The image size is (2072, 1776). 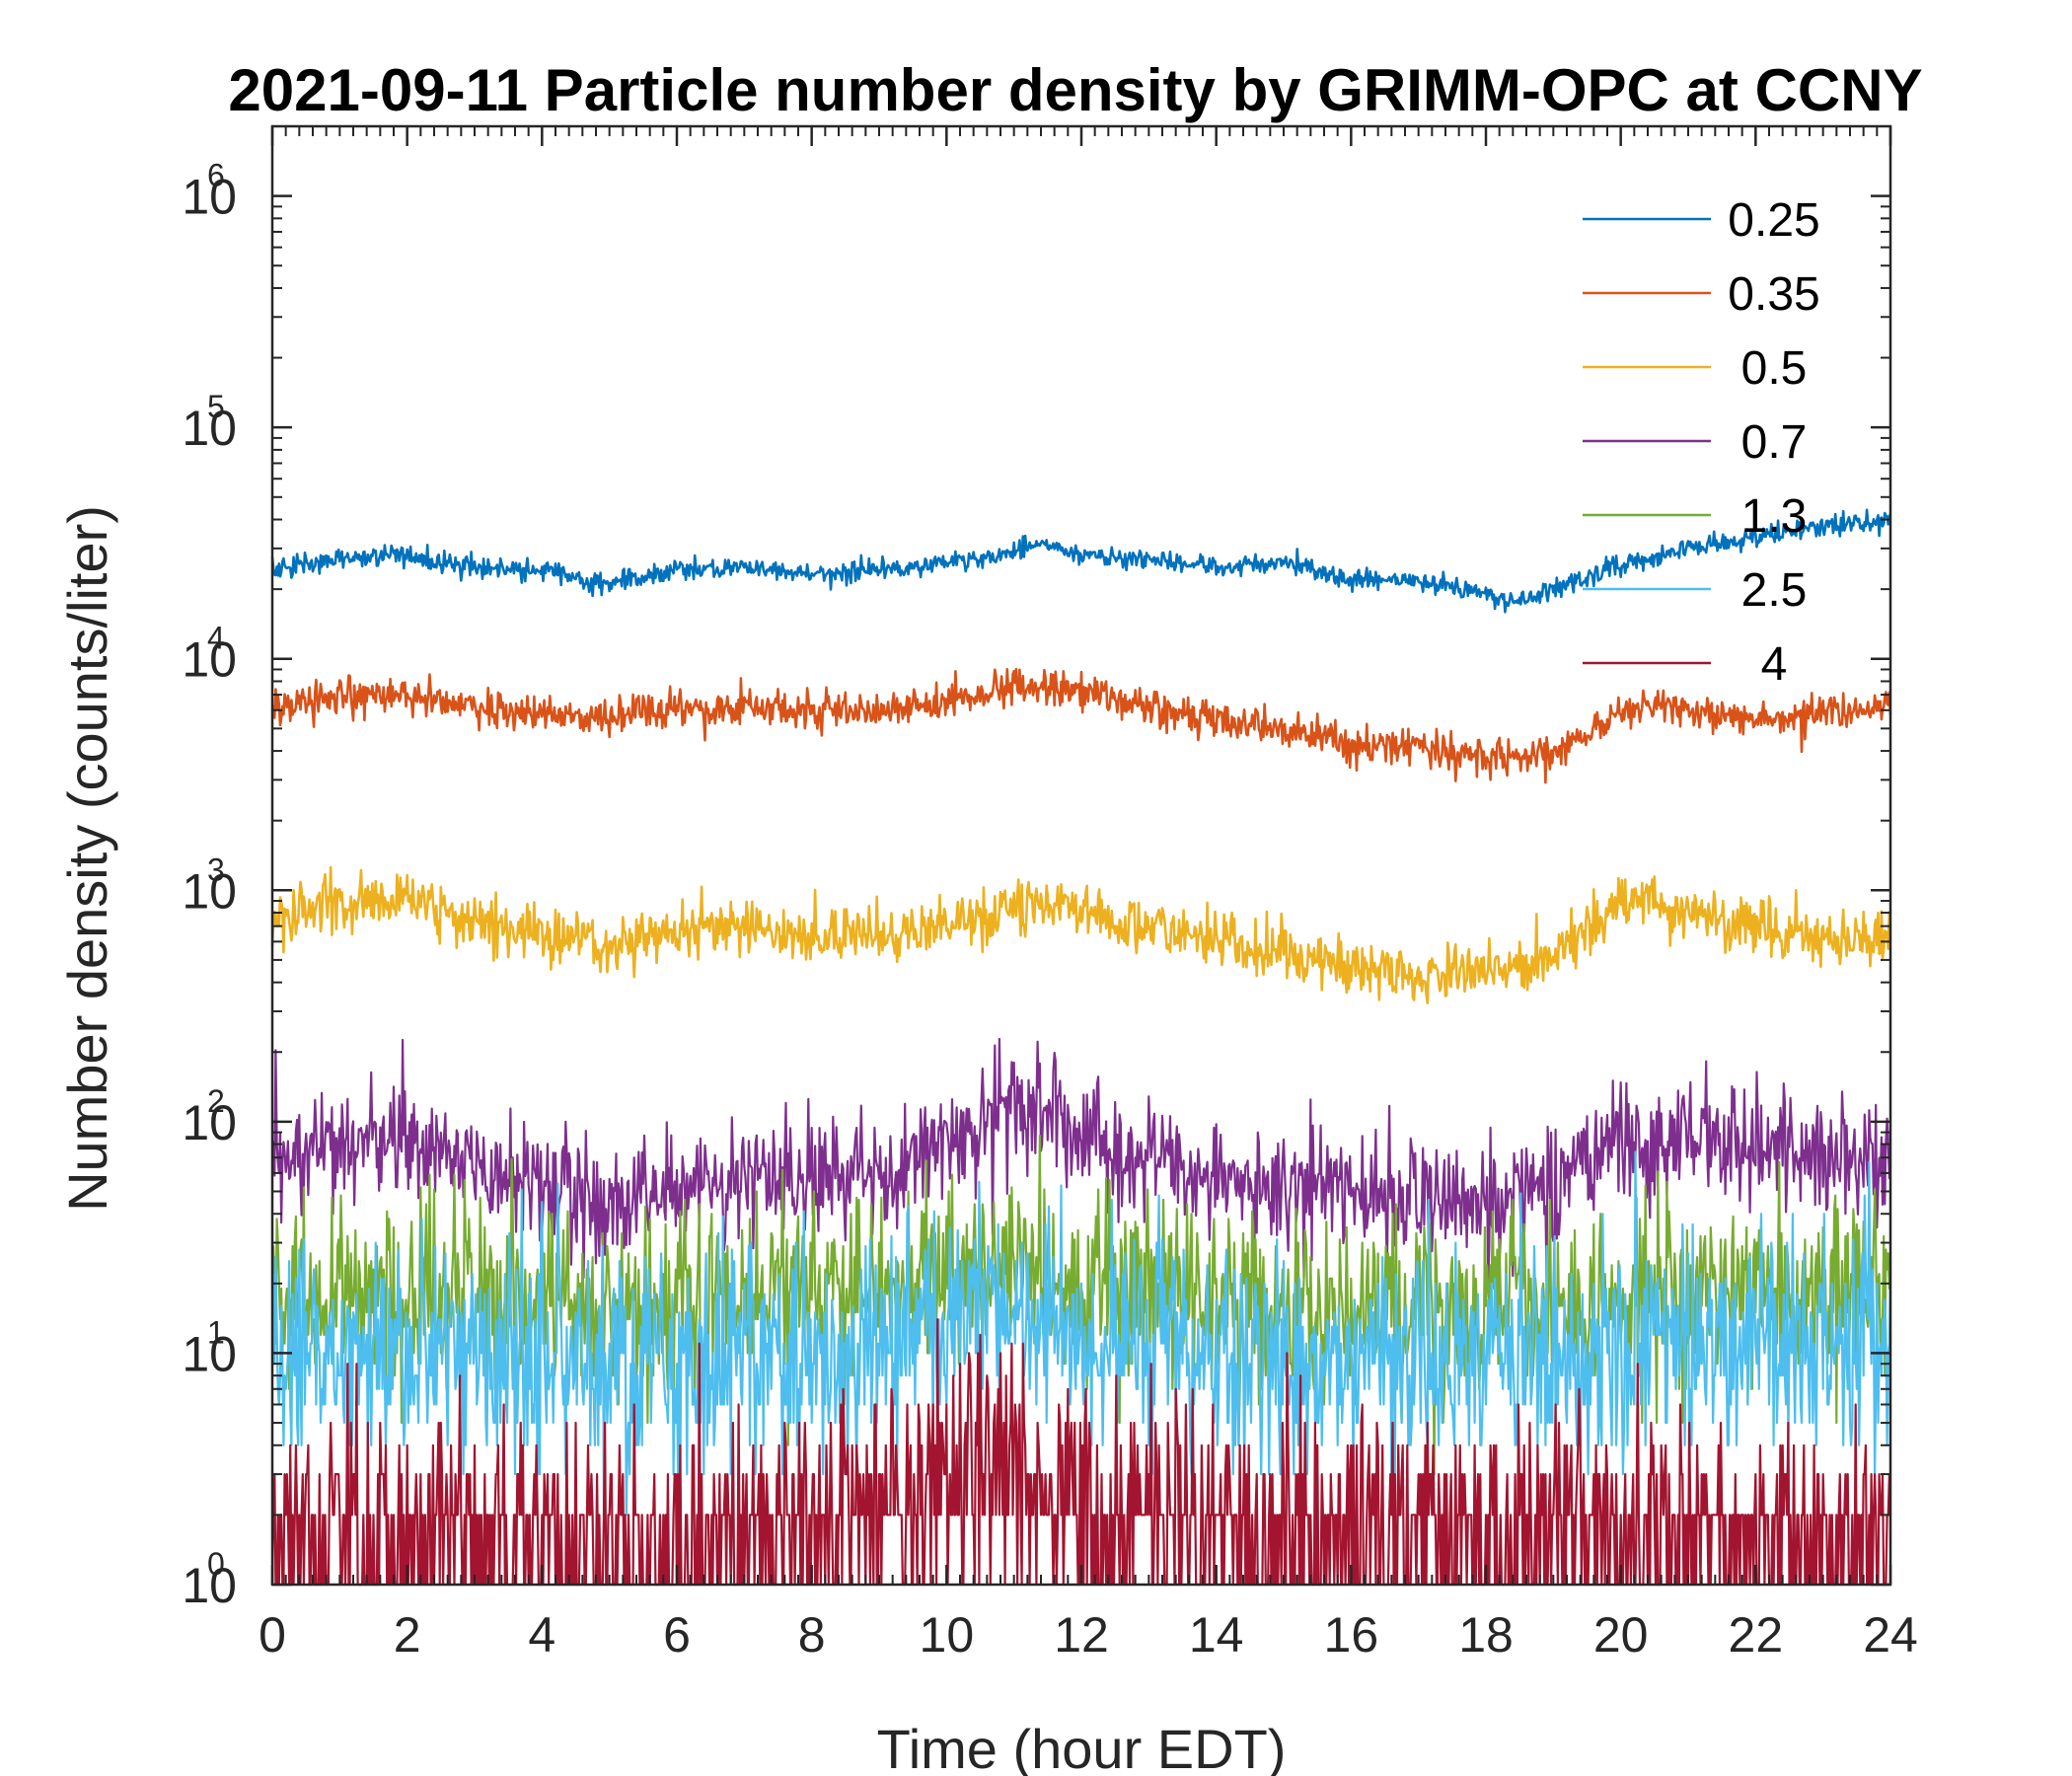 What do you see at coordinates (216, 1564) in the screenshot?
I see `y-tick-exponent: 0` at bounding box center [216, 1564].